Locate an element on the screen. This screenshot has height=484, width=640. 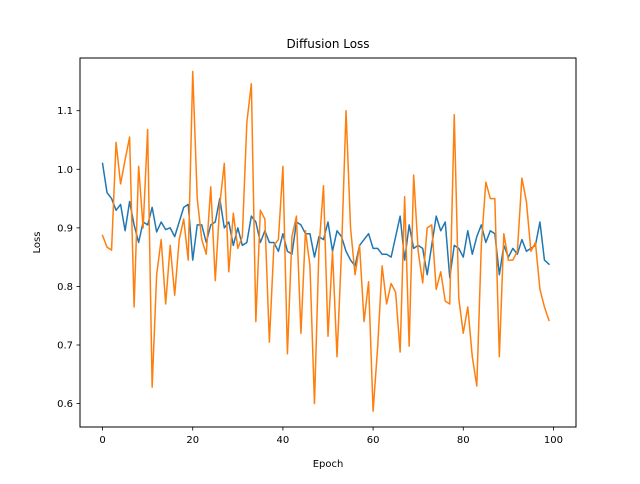
y-tick-label: 1.0 is located at coordinates (65, 170).